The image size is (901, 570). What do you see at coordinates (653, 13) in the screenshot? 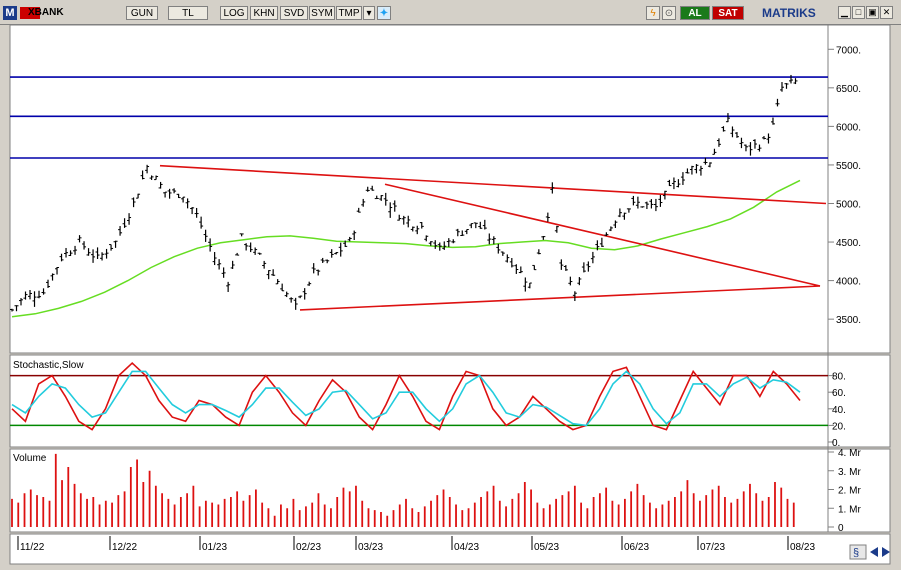
I see `lightning-icon: ϟ` at bounding box center [653, 13].